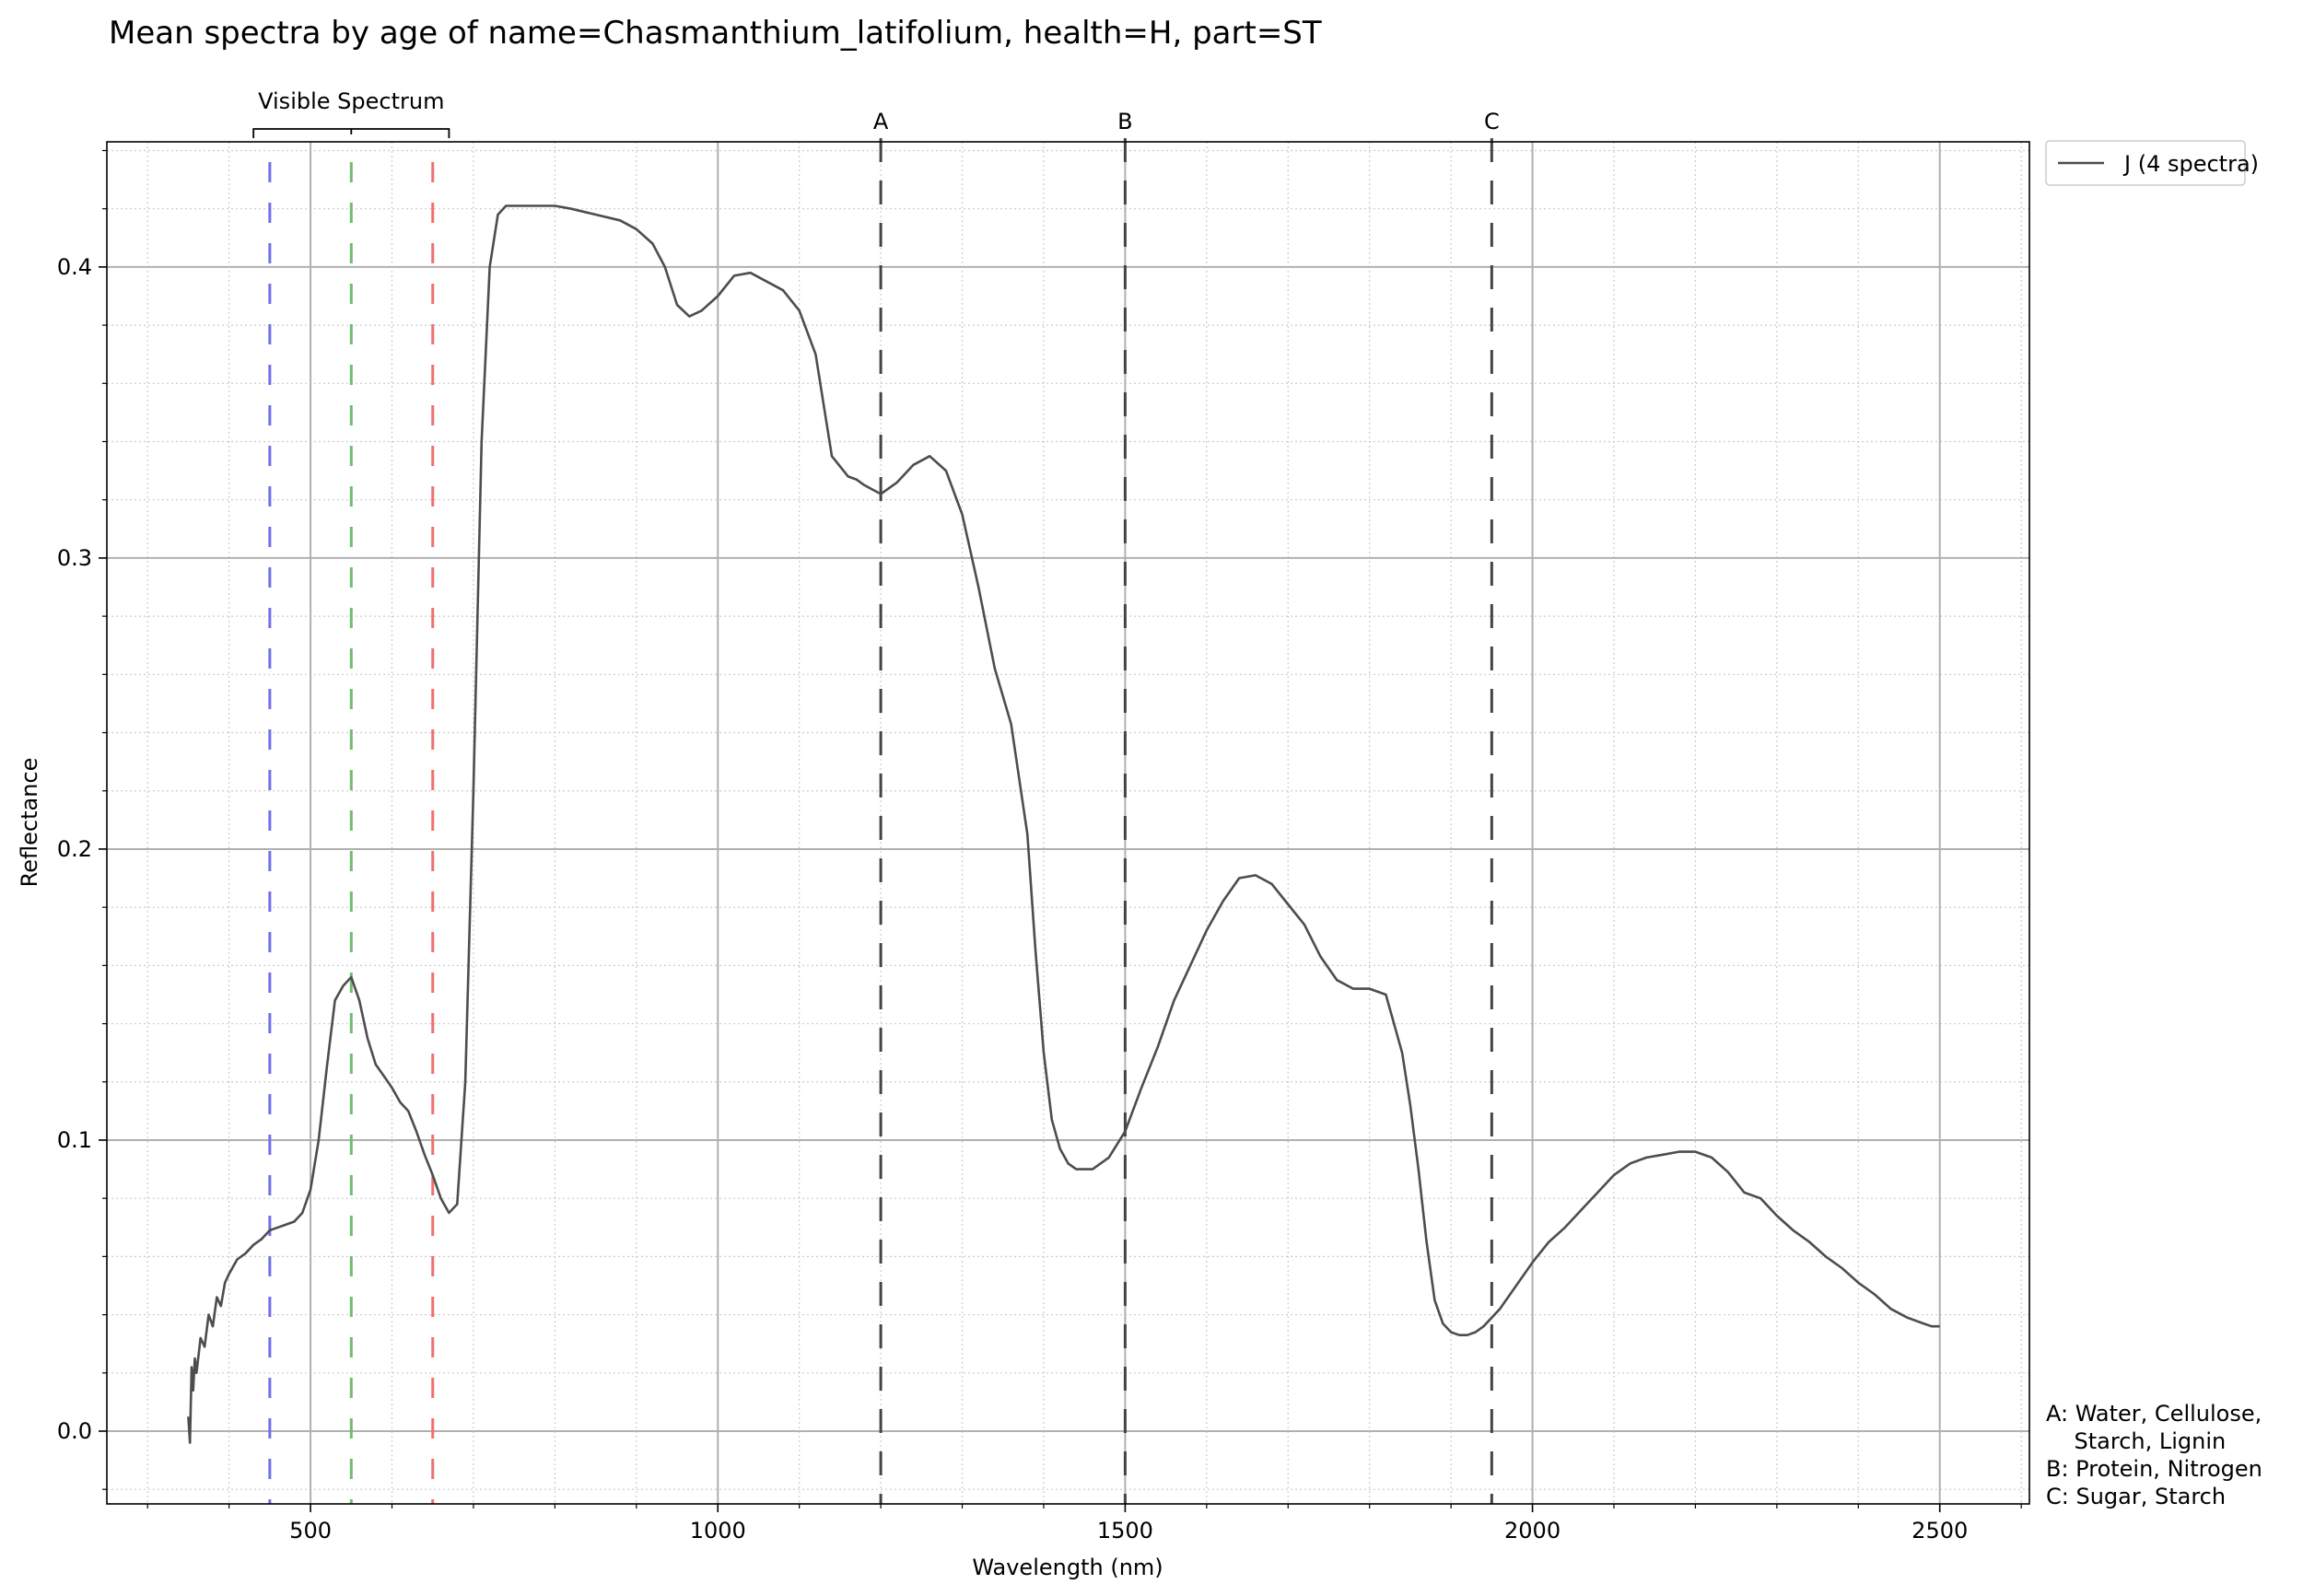 The image size is (2303, 1596). Describe the element at coordinates (75, 1431) in the screenshot. I see `y-tick-label: 0.0` at that location.